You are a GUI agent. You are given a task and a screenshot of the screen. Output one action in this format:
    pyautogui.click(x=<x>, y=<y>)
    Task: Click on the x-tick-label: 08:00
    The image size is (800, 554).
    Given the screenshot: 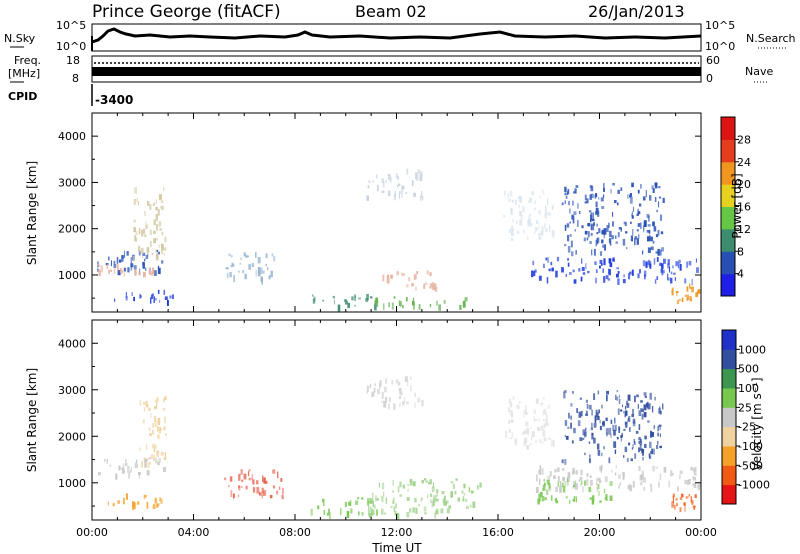 What is the action you would take?
    pyautogui.click(x=295, y=532)
    